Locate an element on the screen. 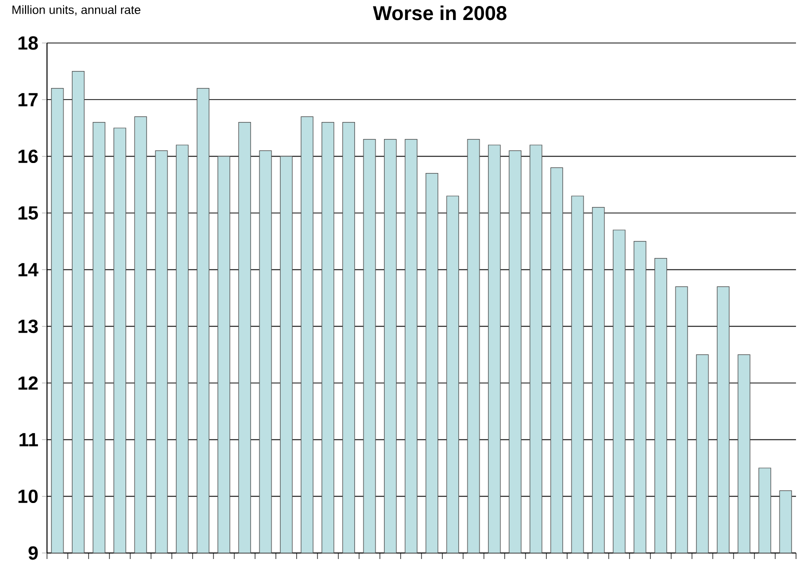 The height and width of the screenshot is (565, 797). y-tick-label: 13 is located at coordinates (28, 327).